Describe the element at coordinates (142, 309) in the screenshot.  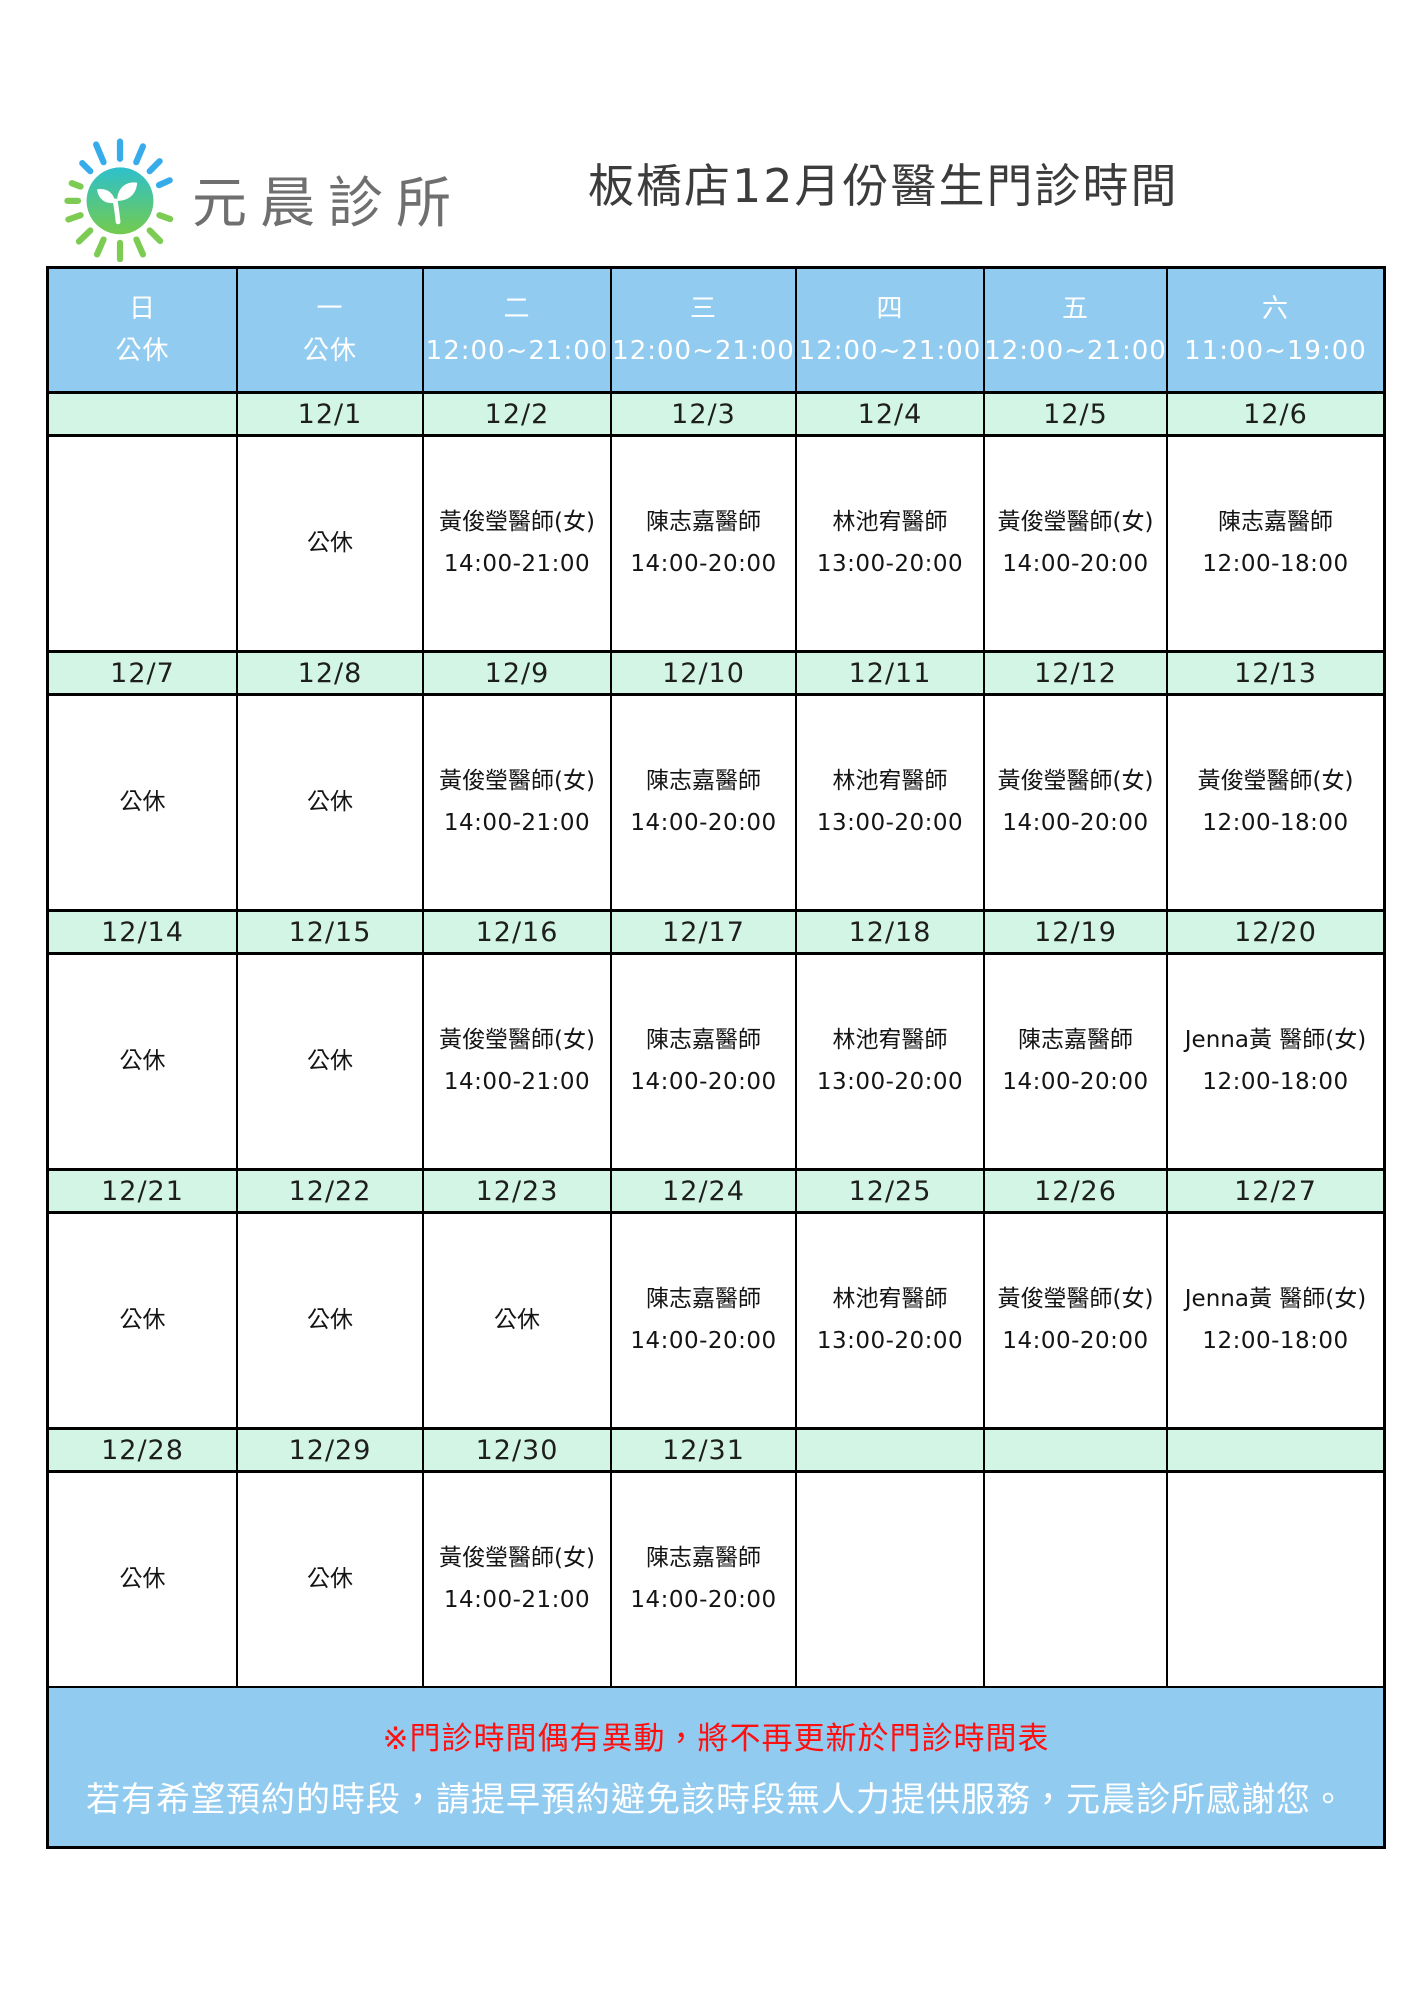
I see `weekday-label: 日` at that location.